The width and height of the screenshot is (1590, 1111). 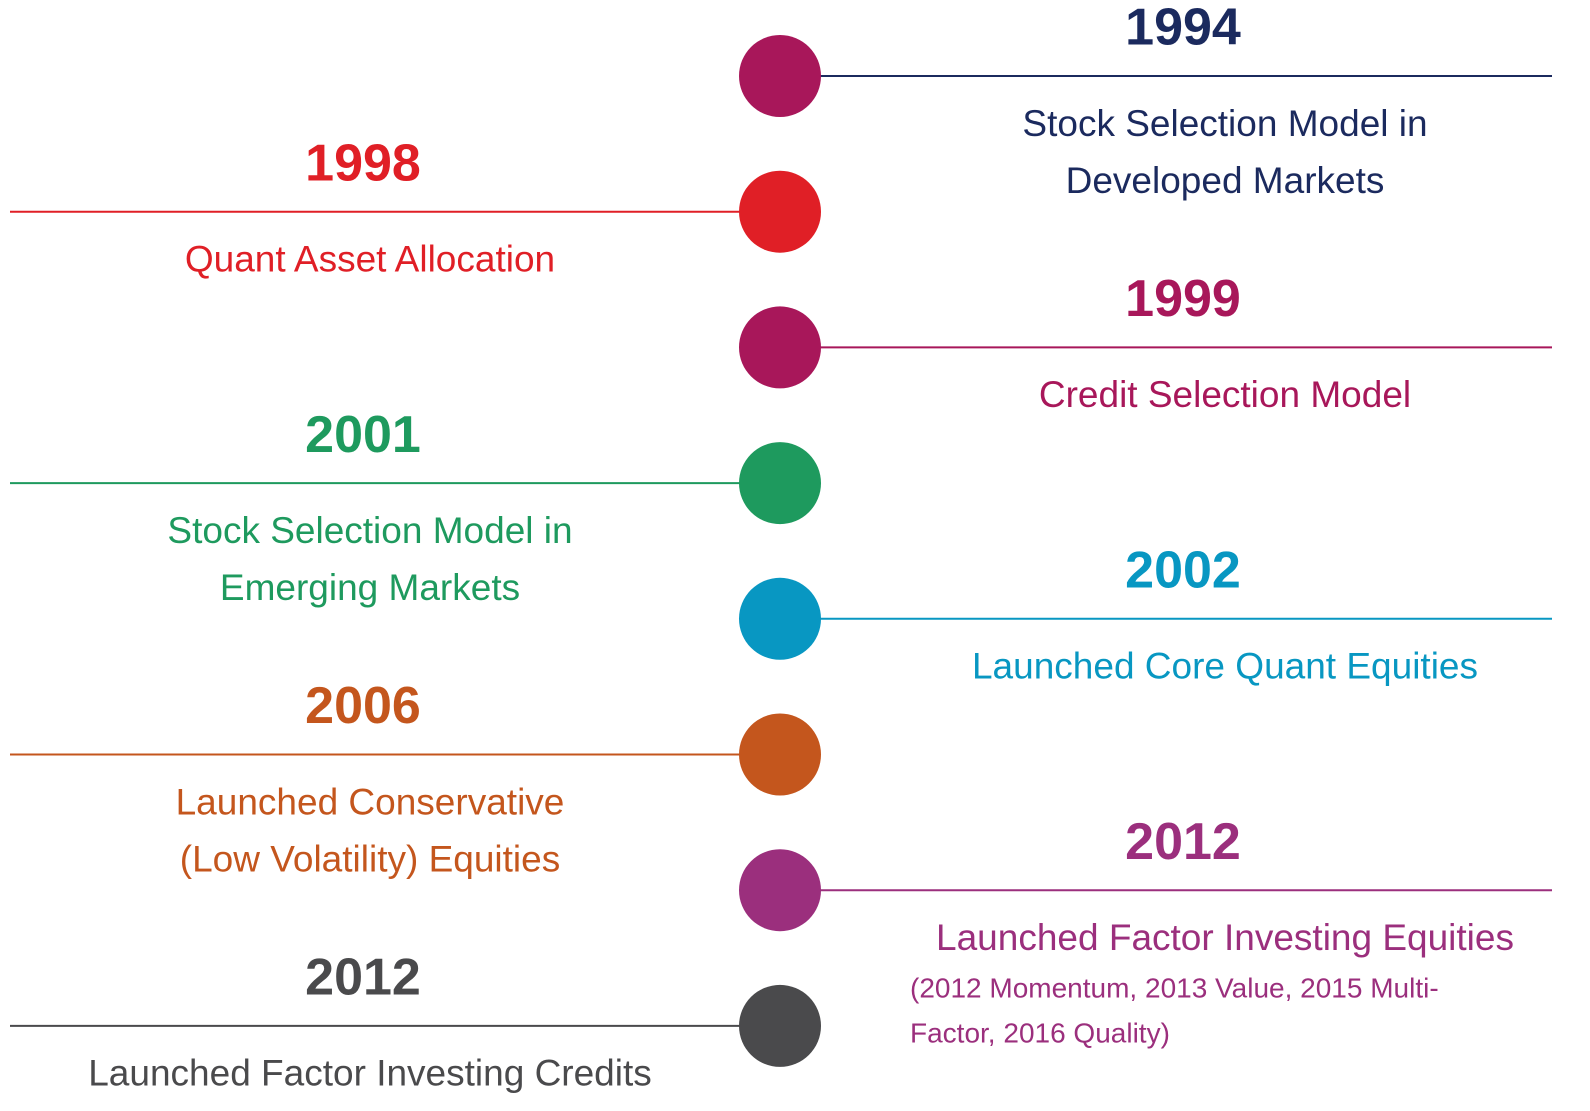 I want to click on event-description: Developed Markets, so click(x=1225, y=180).